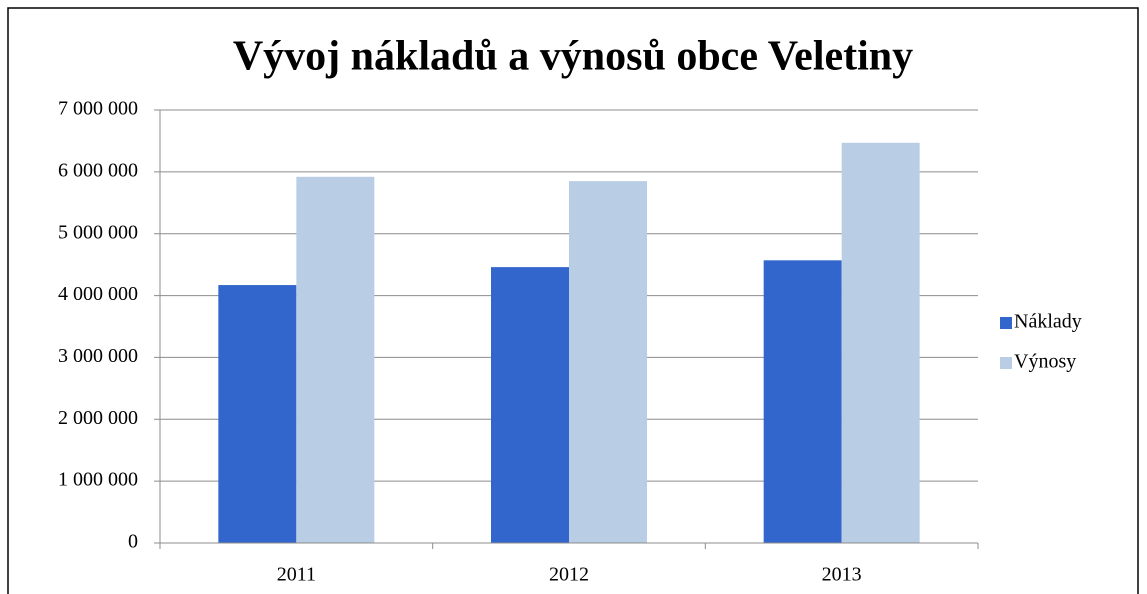 The width and height of the screenshot is (1147, 594). Describe the element at coordinates (1048, 322) in the screenshot. I see `legend-label: Náklady` at that location.